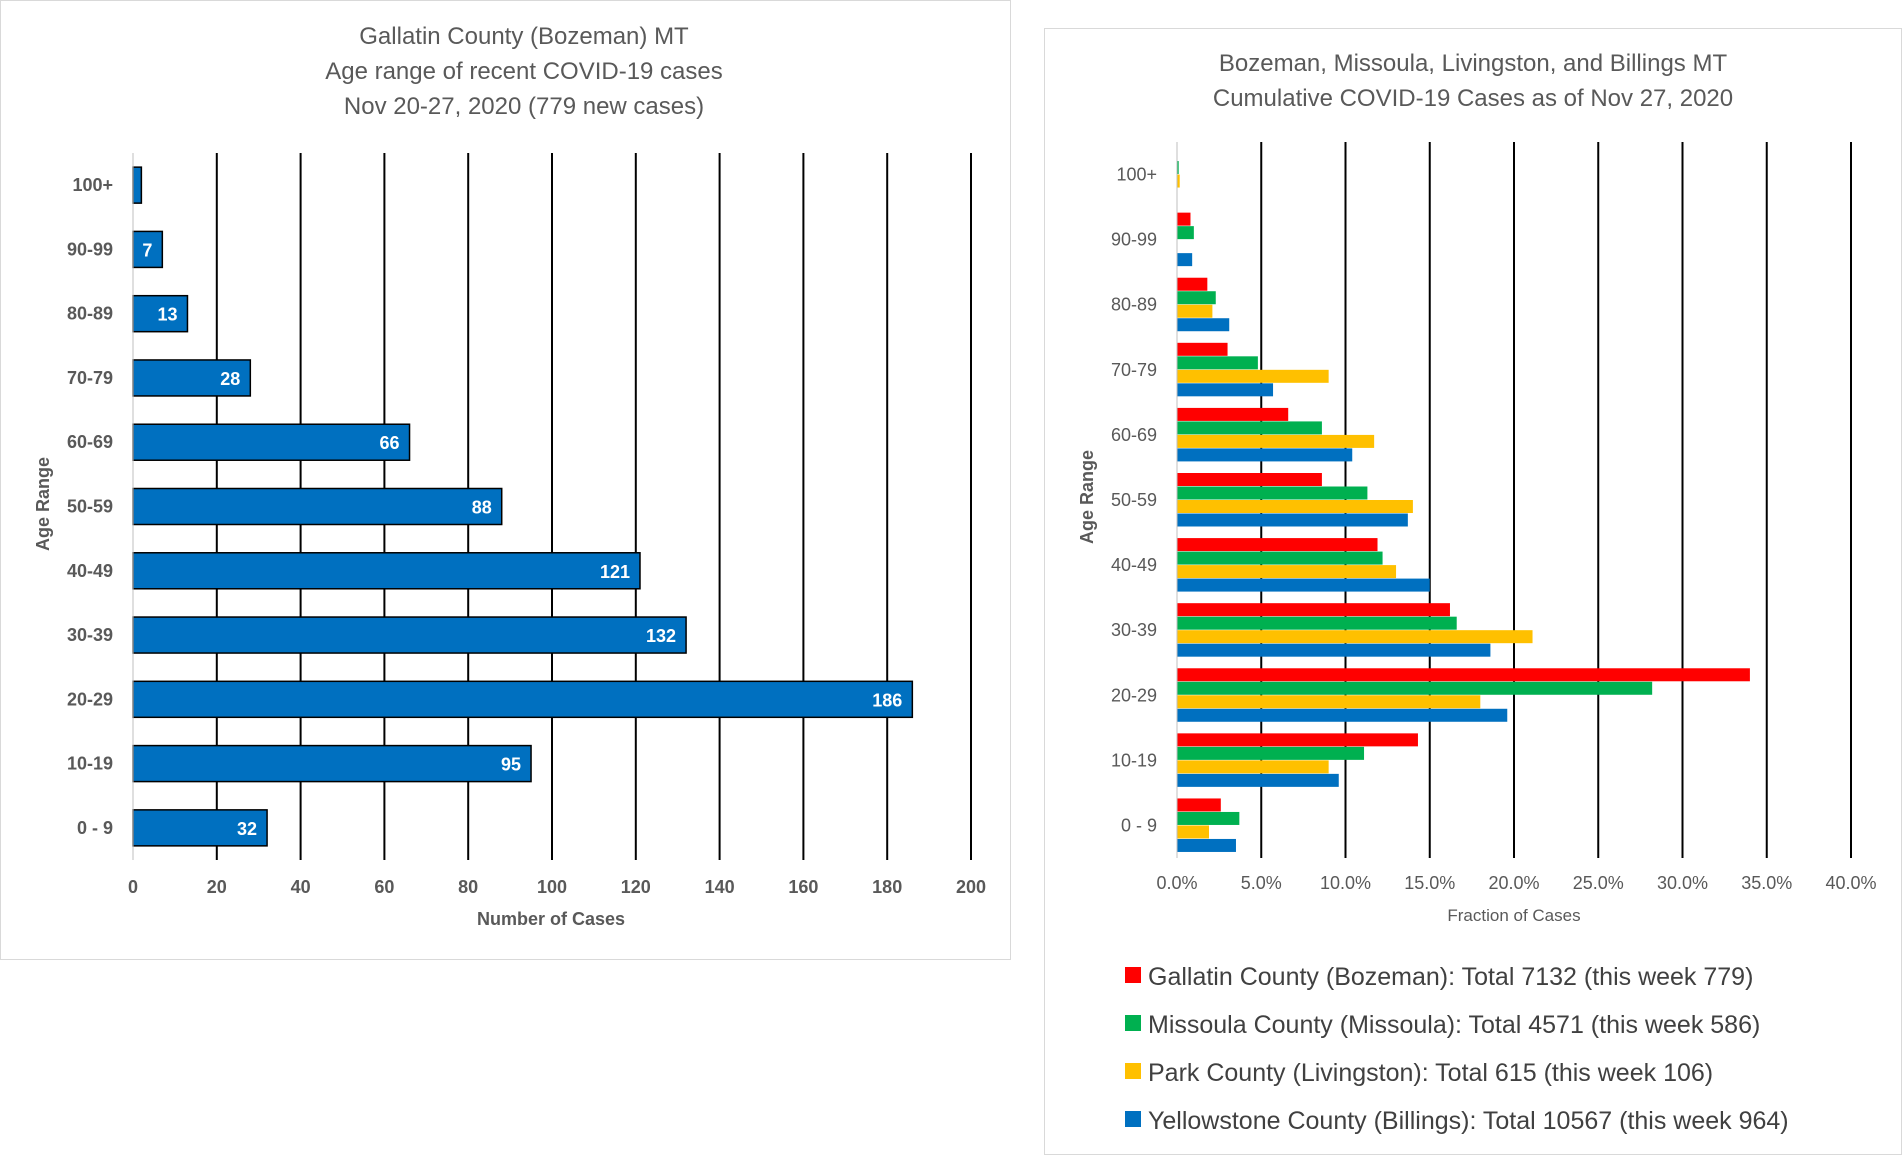 The height and width of the screenshot is (1155, 1902). What do you see at coordinates (803, 887) in the screenshot?
I see `x-tick-label: 160` at bounding box center [803, 887].